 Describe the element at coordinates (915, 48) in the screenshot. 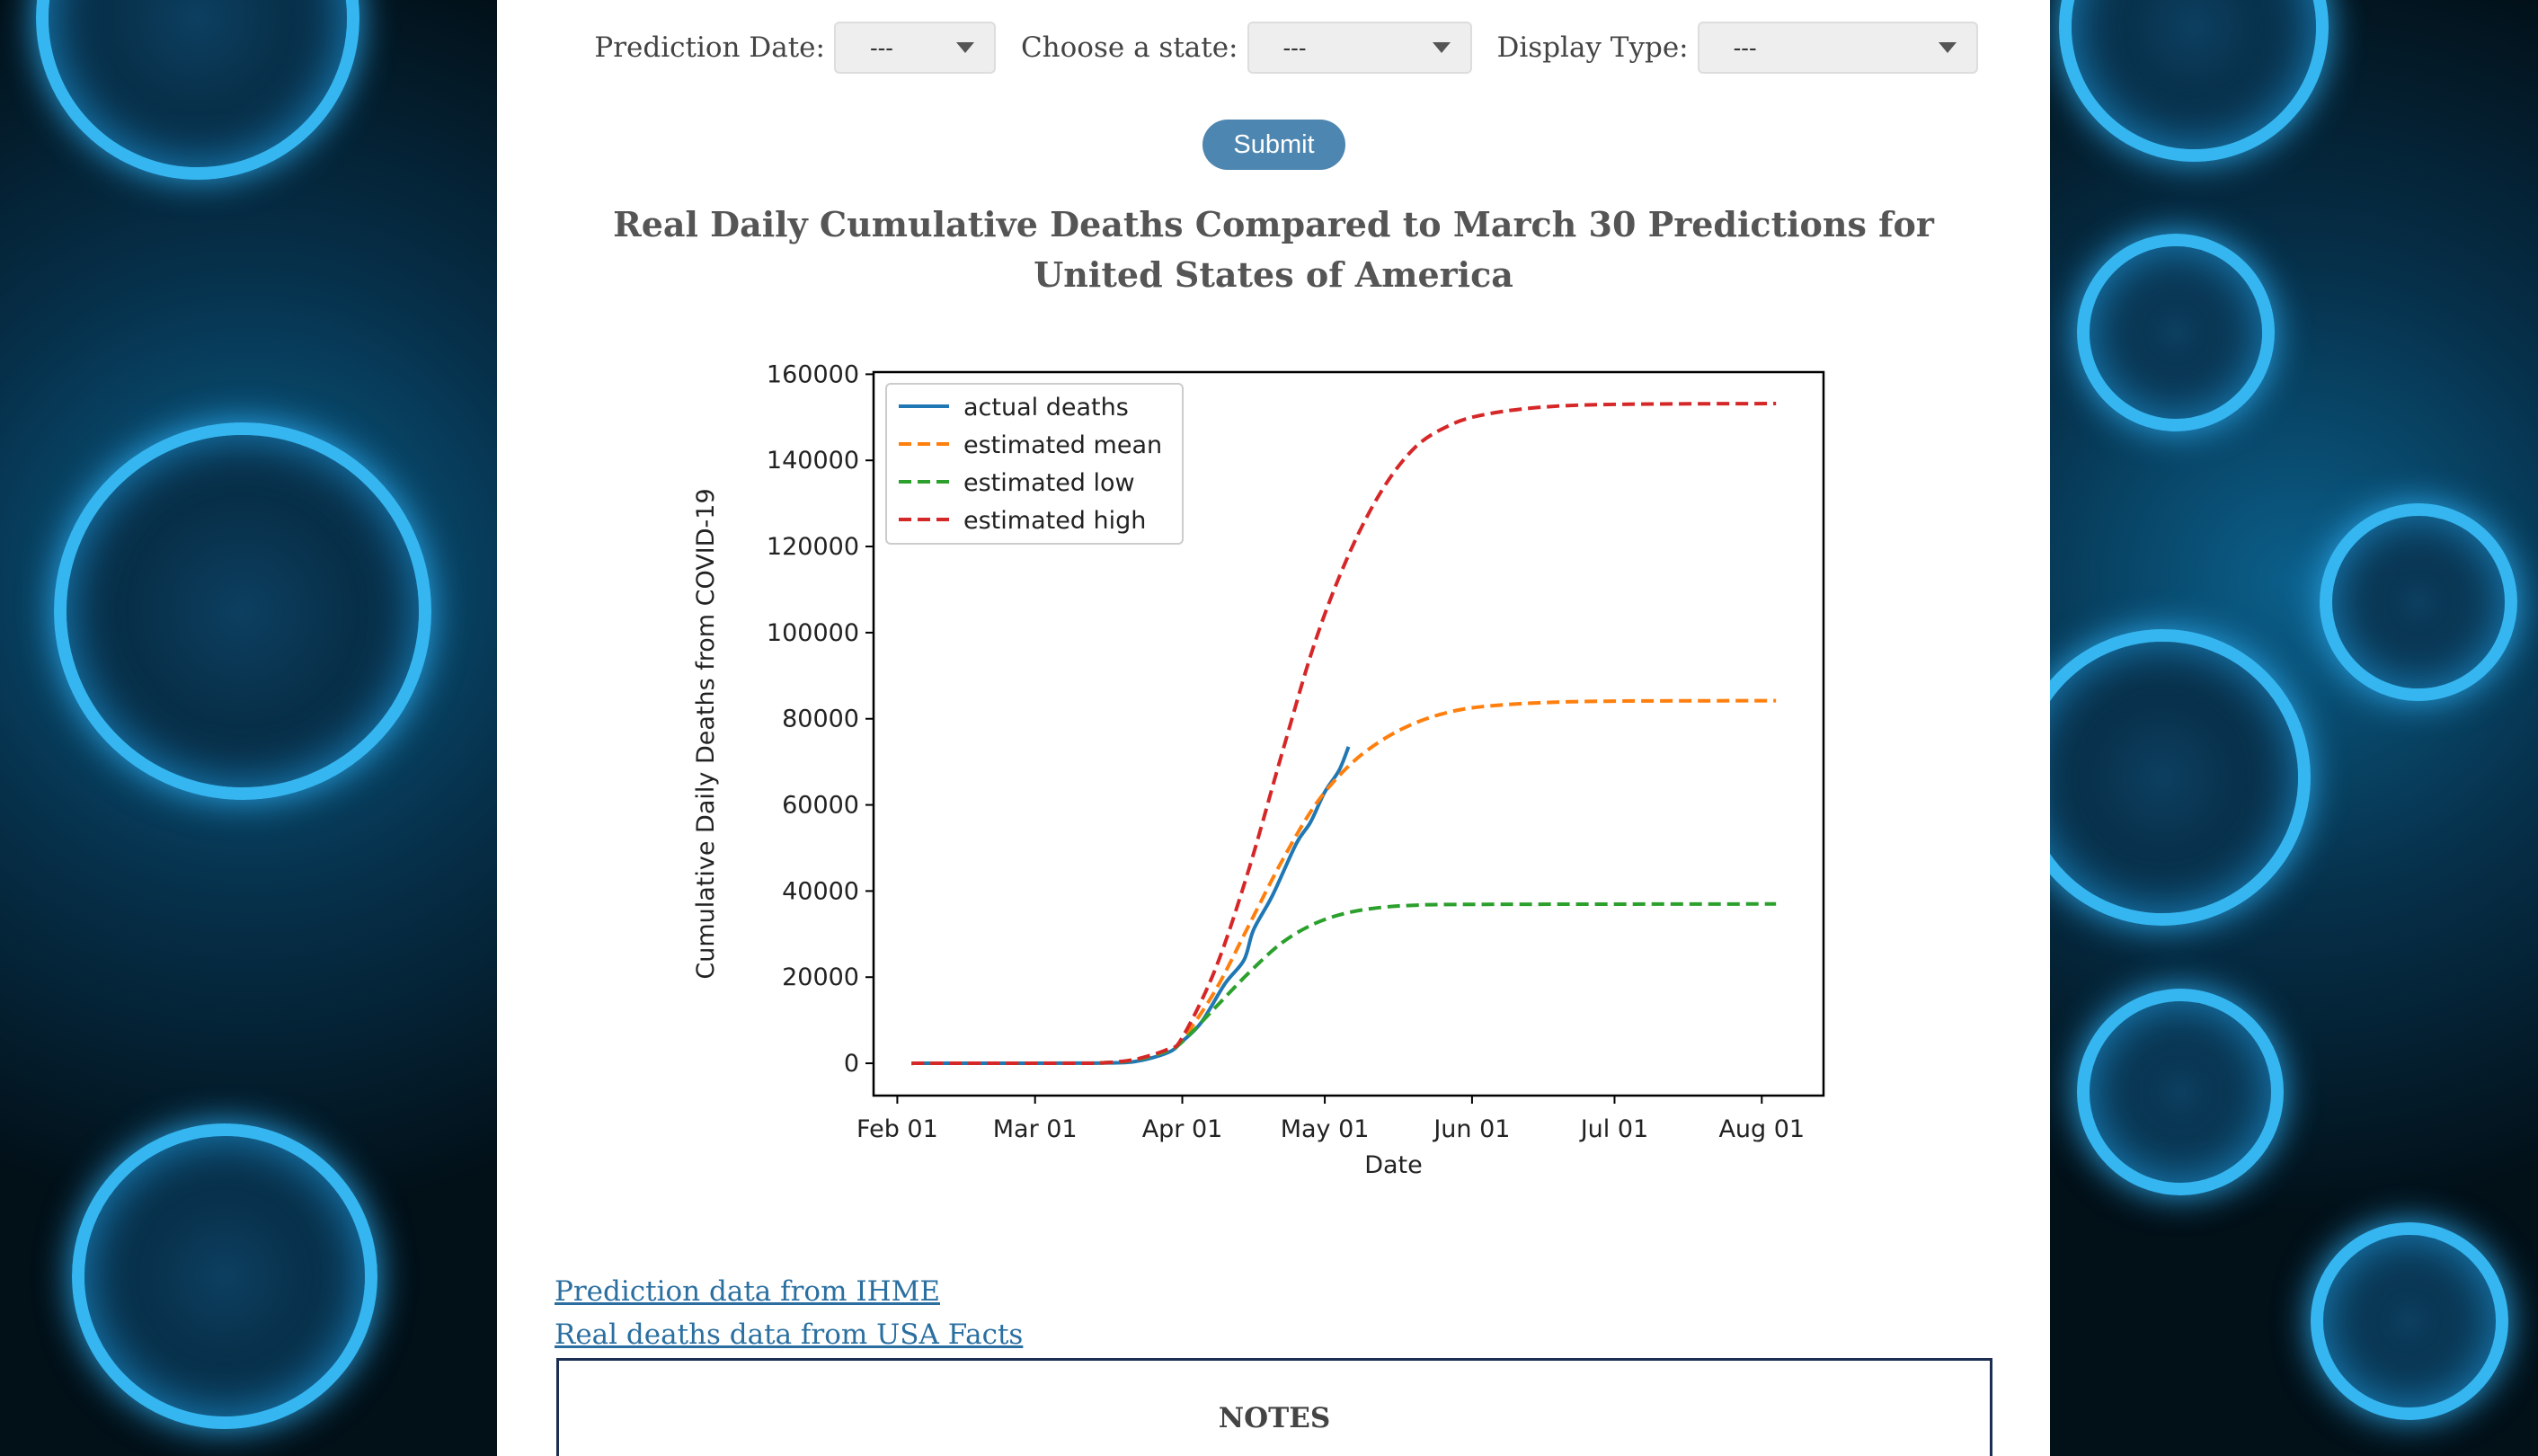

I see `prediction-date-select: ---` at that location.